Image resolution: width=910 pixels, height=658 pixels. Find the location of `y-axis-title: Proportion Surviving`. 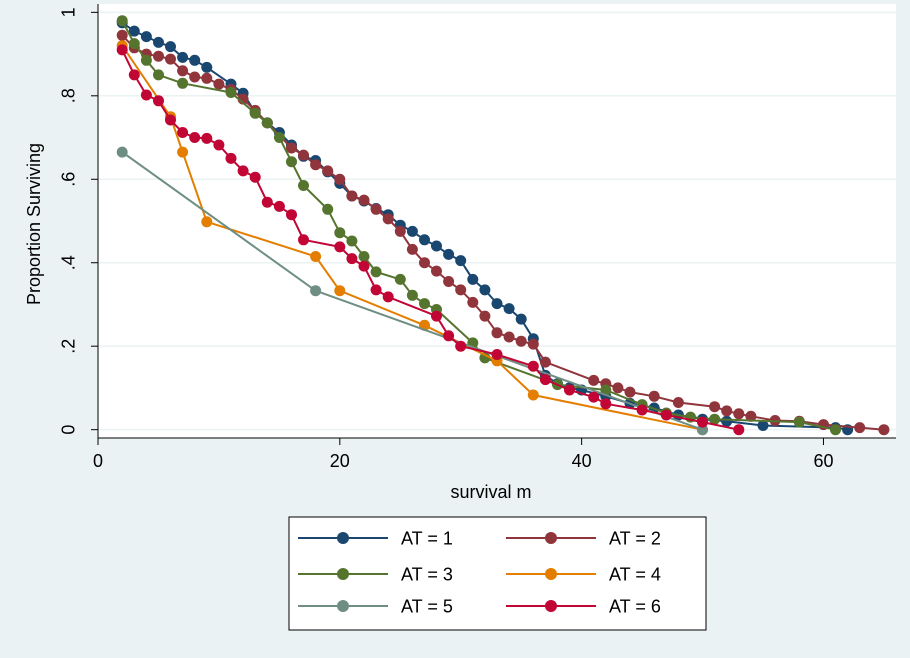

y-axis-title: Proportion Surviving is located at coordinates (34, 224).